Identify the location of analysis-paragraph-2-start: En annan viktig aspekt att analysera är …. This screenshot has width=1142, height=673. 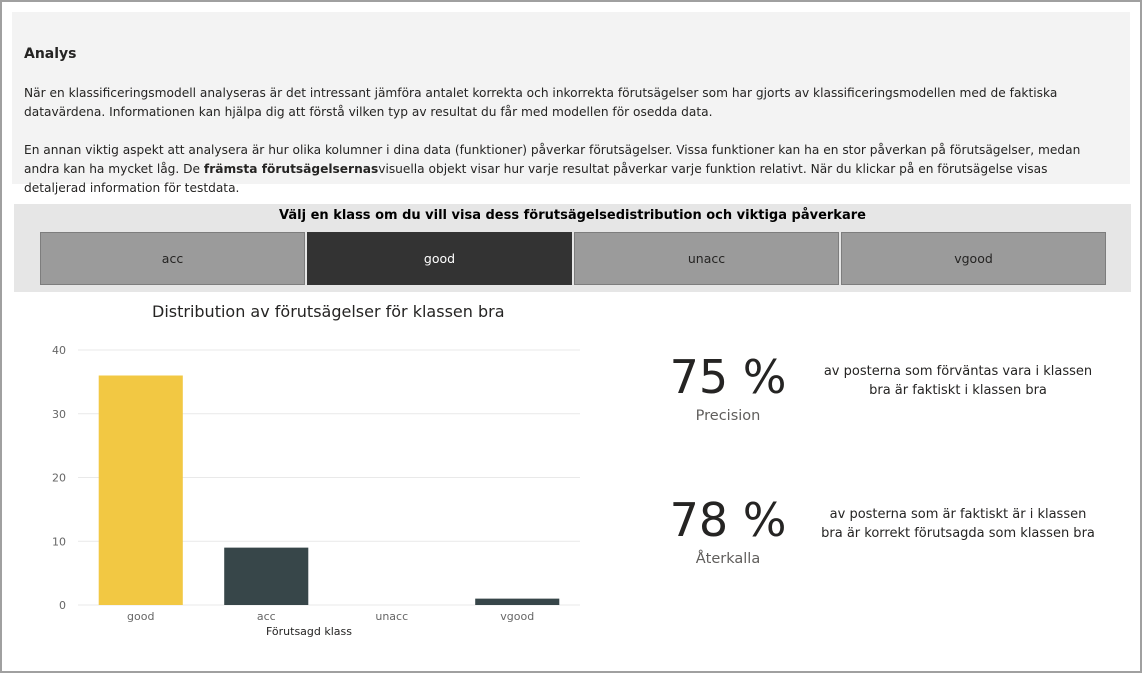
(552, 159).